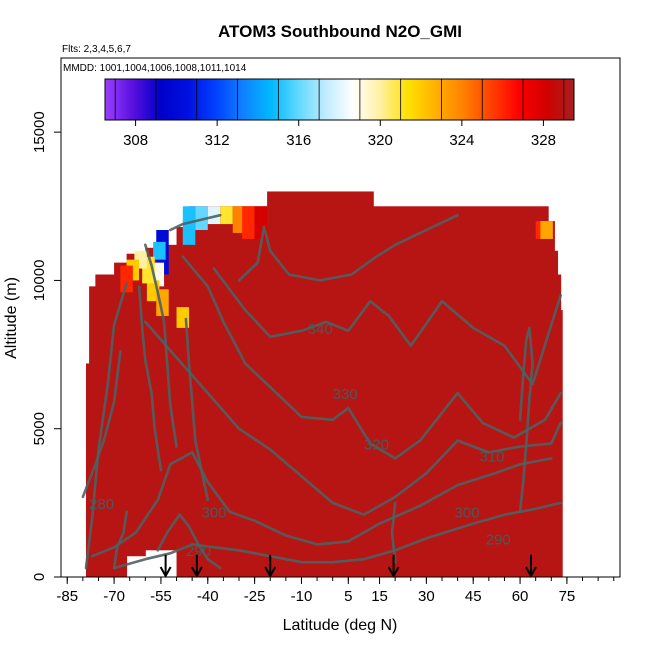  What do you see at coordinates (96, 49) in the screenshot?
I see `flights-label: Flts: 2,3,4,5,6,7` at bounding box center [96, 49].